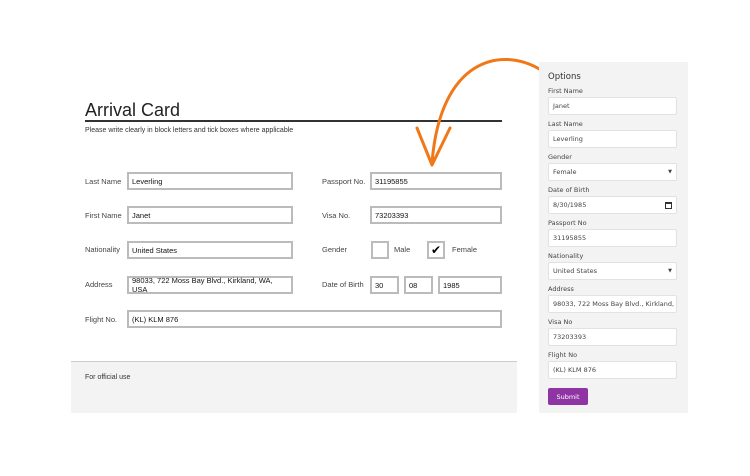 The image size is (750, 476). Describe the element at coordinates (336, 215) in the screenshot. I see `visa-label: Visa No.` at that location.